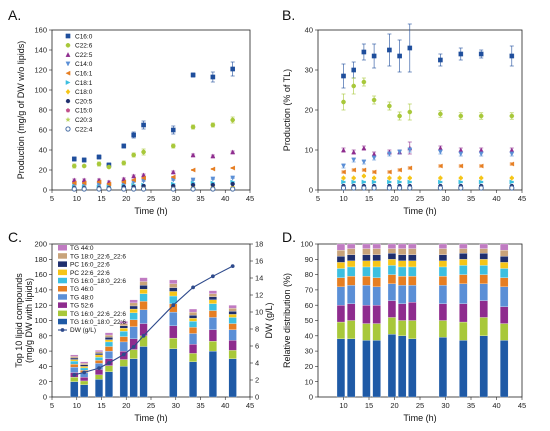 The width and height of the screenshot is (550, 431). What do you see at coordinates (52, 405) in the screenshot?
I see `x-tick-label: 5` at bounding box center [52, 405].